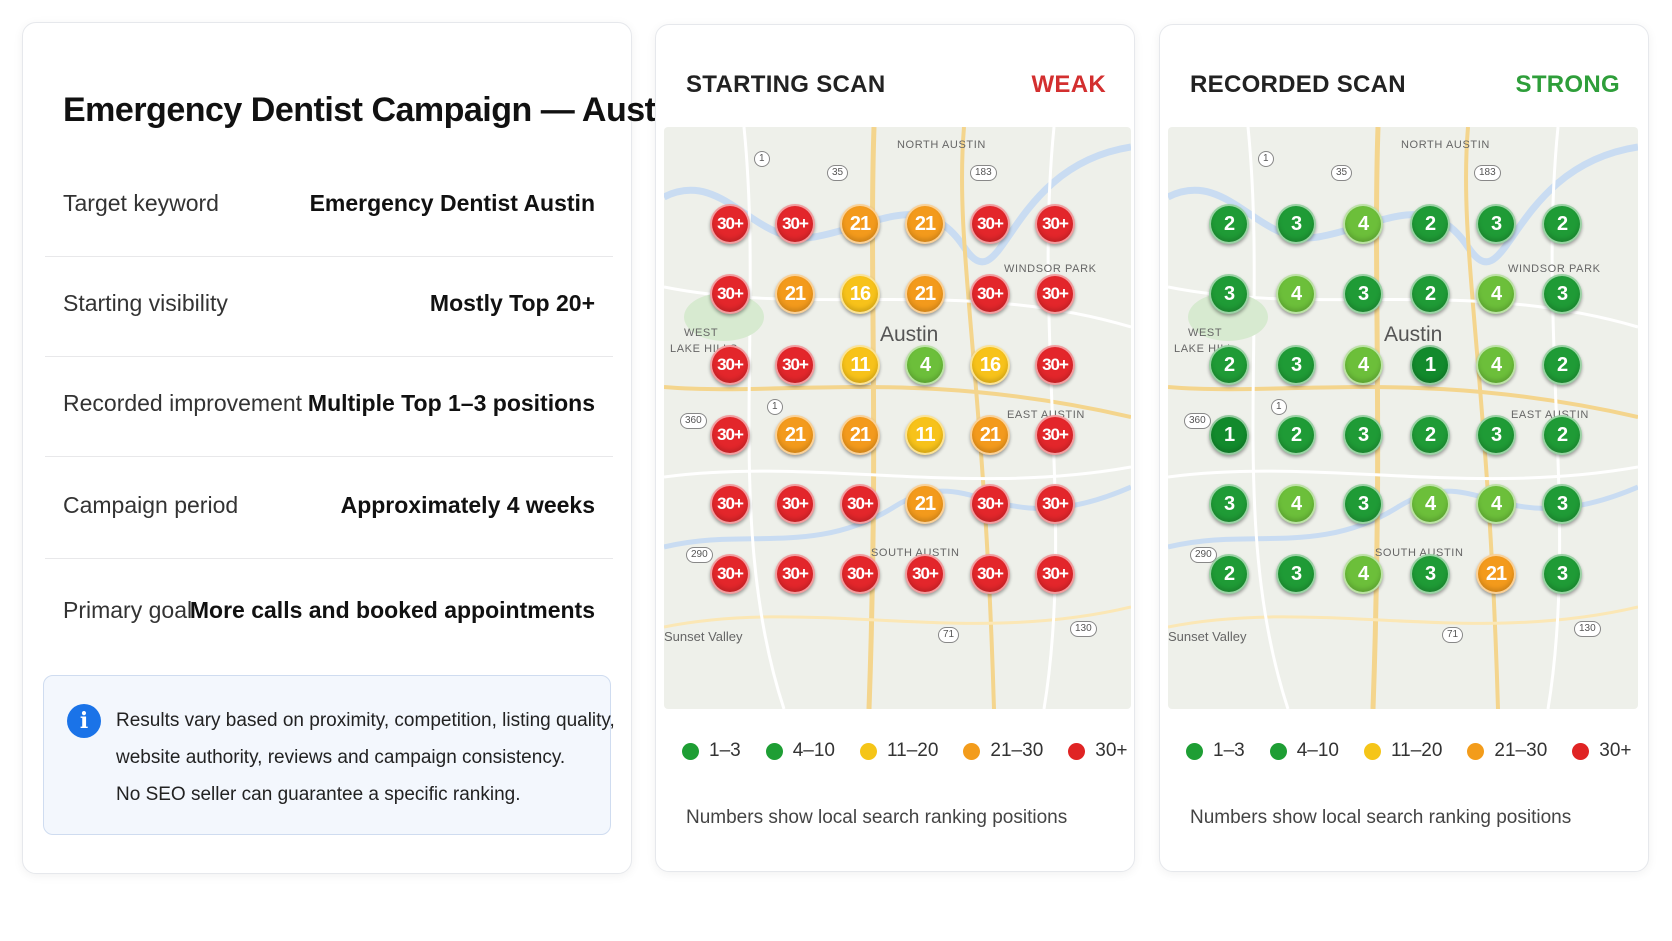 This screenshot has width=1672, height=941. Describe the element at coordinates (451, 403) in the screenshot. I see `row-value: Multiple Top 1–3 positions` at that location.